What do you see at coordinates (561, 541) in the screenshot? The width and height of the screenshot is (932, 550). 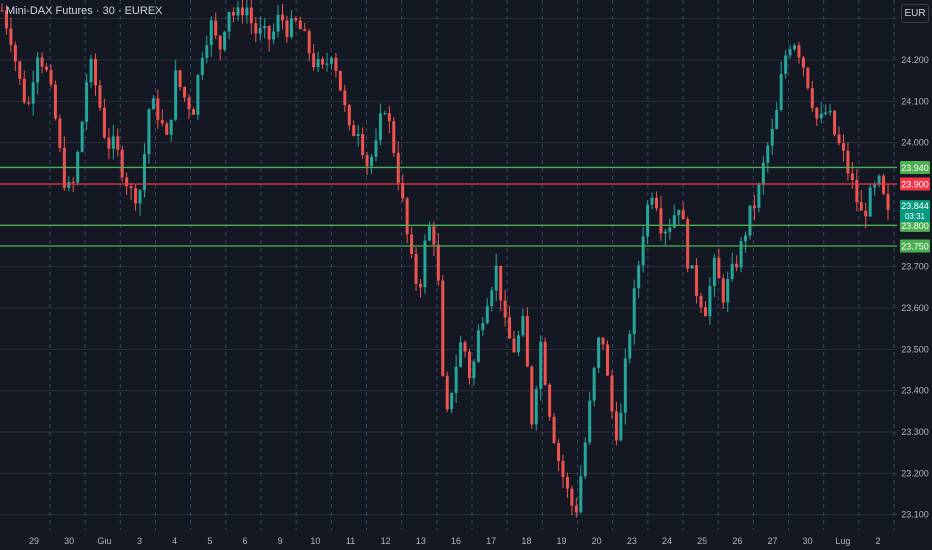 I see `x-tick-label: 19` at bounding box center [561, 541].